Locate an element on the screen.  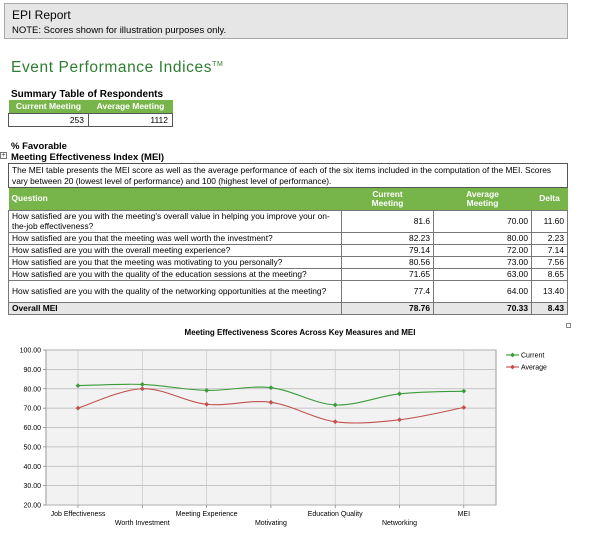
summary-header-average: Average Meeting is located at coordinates (130, 106).